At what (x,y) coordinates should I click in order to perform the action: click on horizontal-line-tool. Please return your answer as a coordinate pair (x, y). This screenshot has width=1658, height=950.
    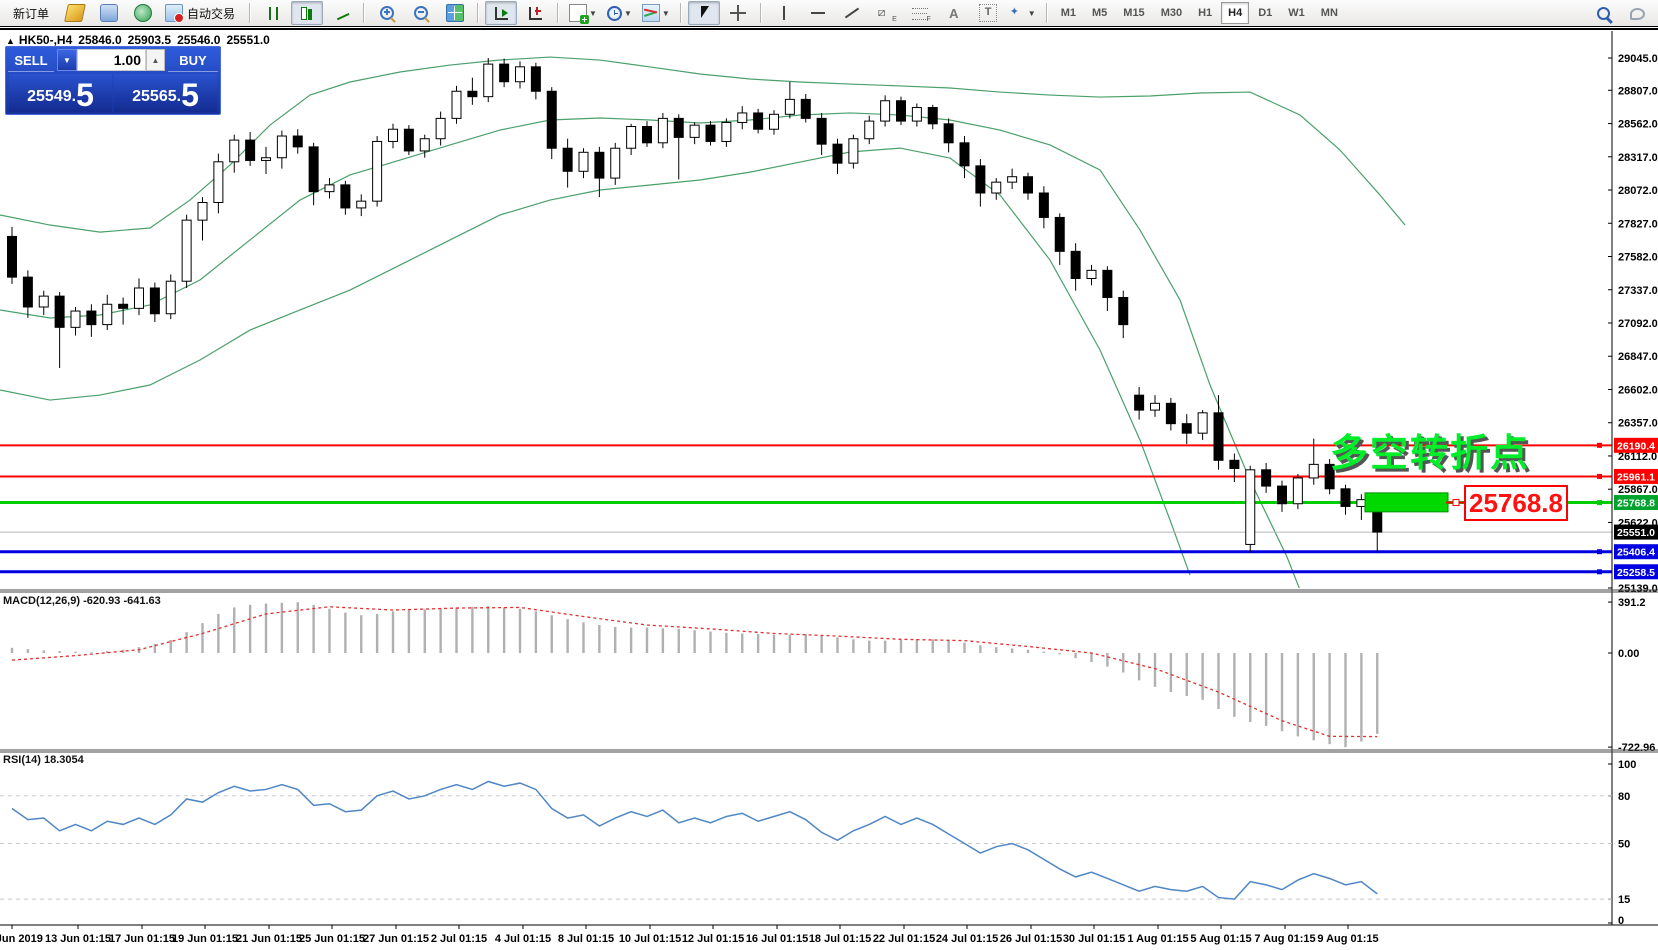
    Looking at the image, I should click on (818, 13).